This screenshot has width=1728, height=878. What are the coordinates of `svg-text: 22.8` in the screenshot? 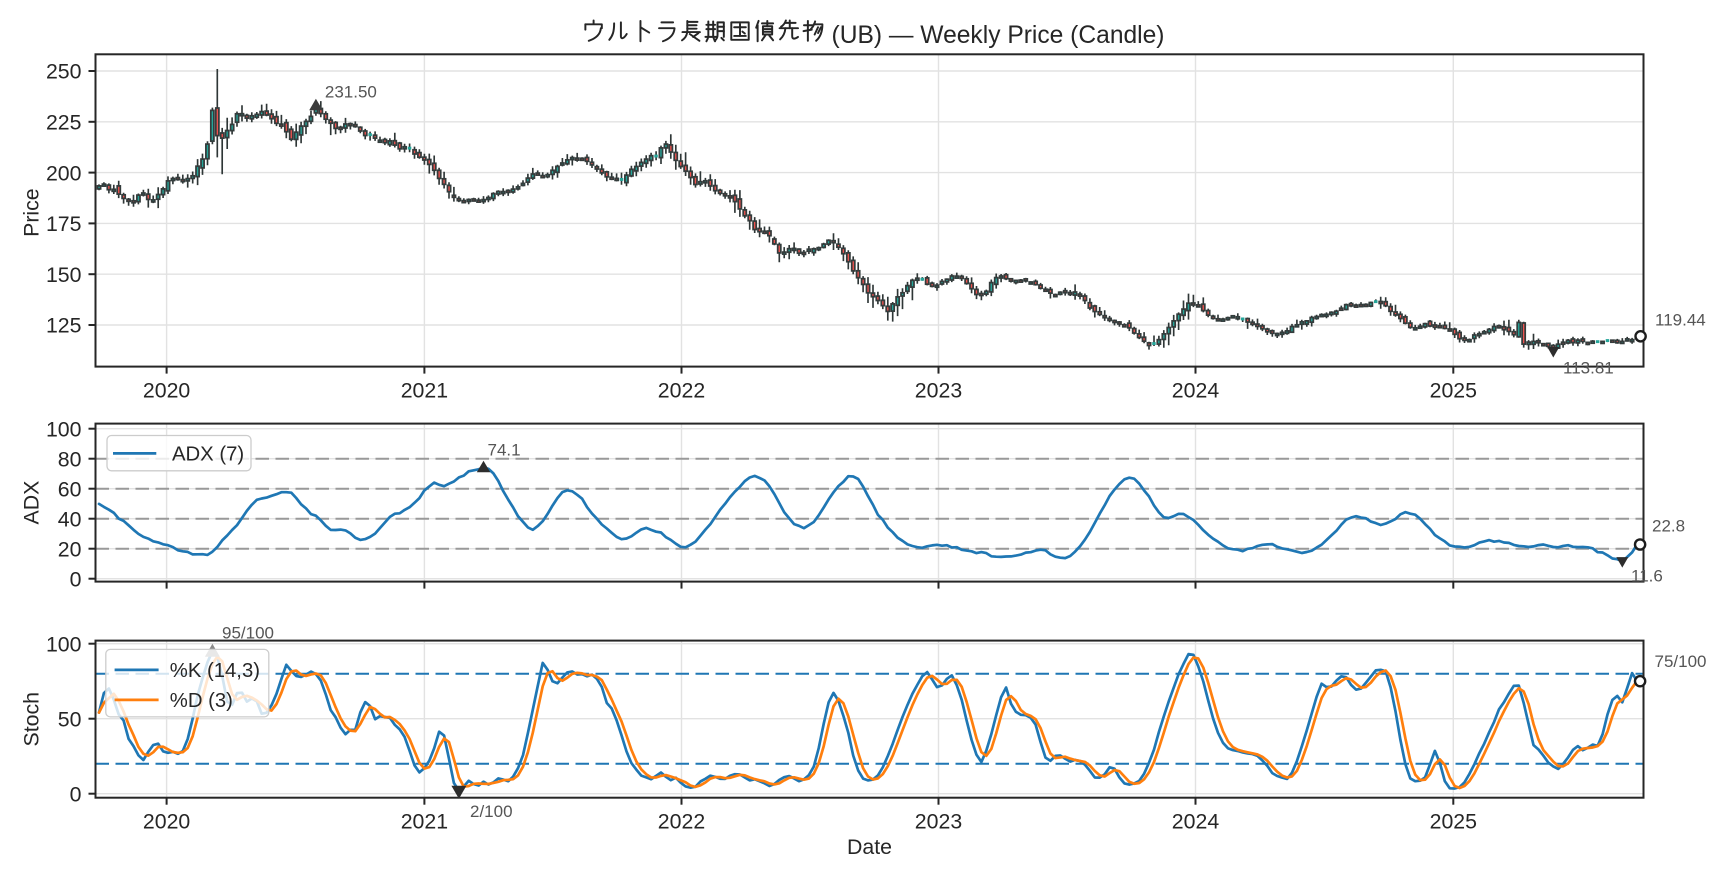 It's located at (1668, 526).